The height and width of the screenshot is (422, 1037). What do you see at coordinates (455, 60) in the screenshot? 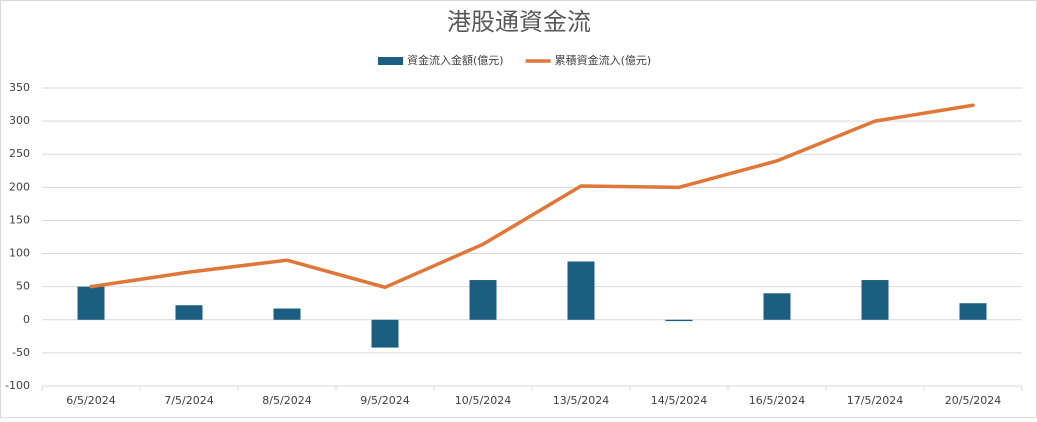
I see `legend-label: 資金流入金額(億元)` at bounding box center [455, 60].